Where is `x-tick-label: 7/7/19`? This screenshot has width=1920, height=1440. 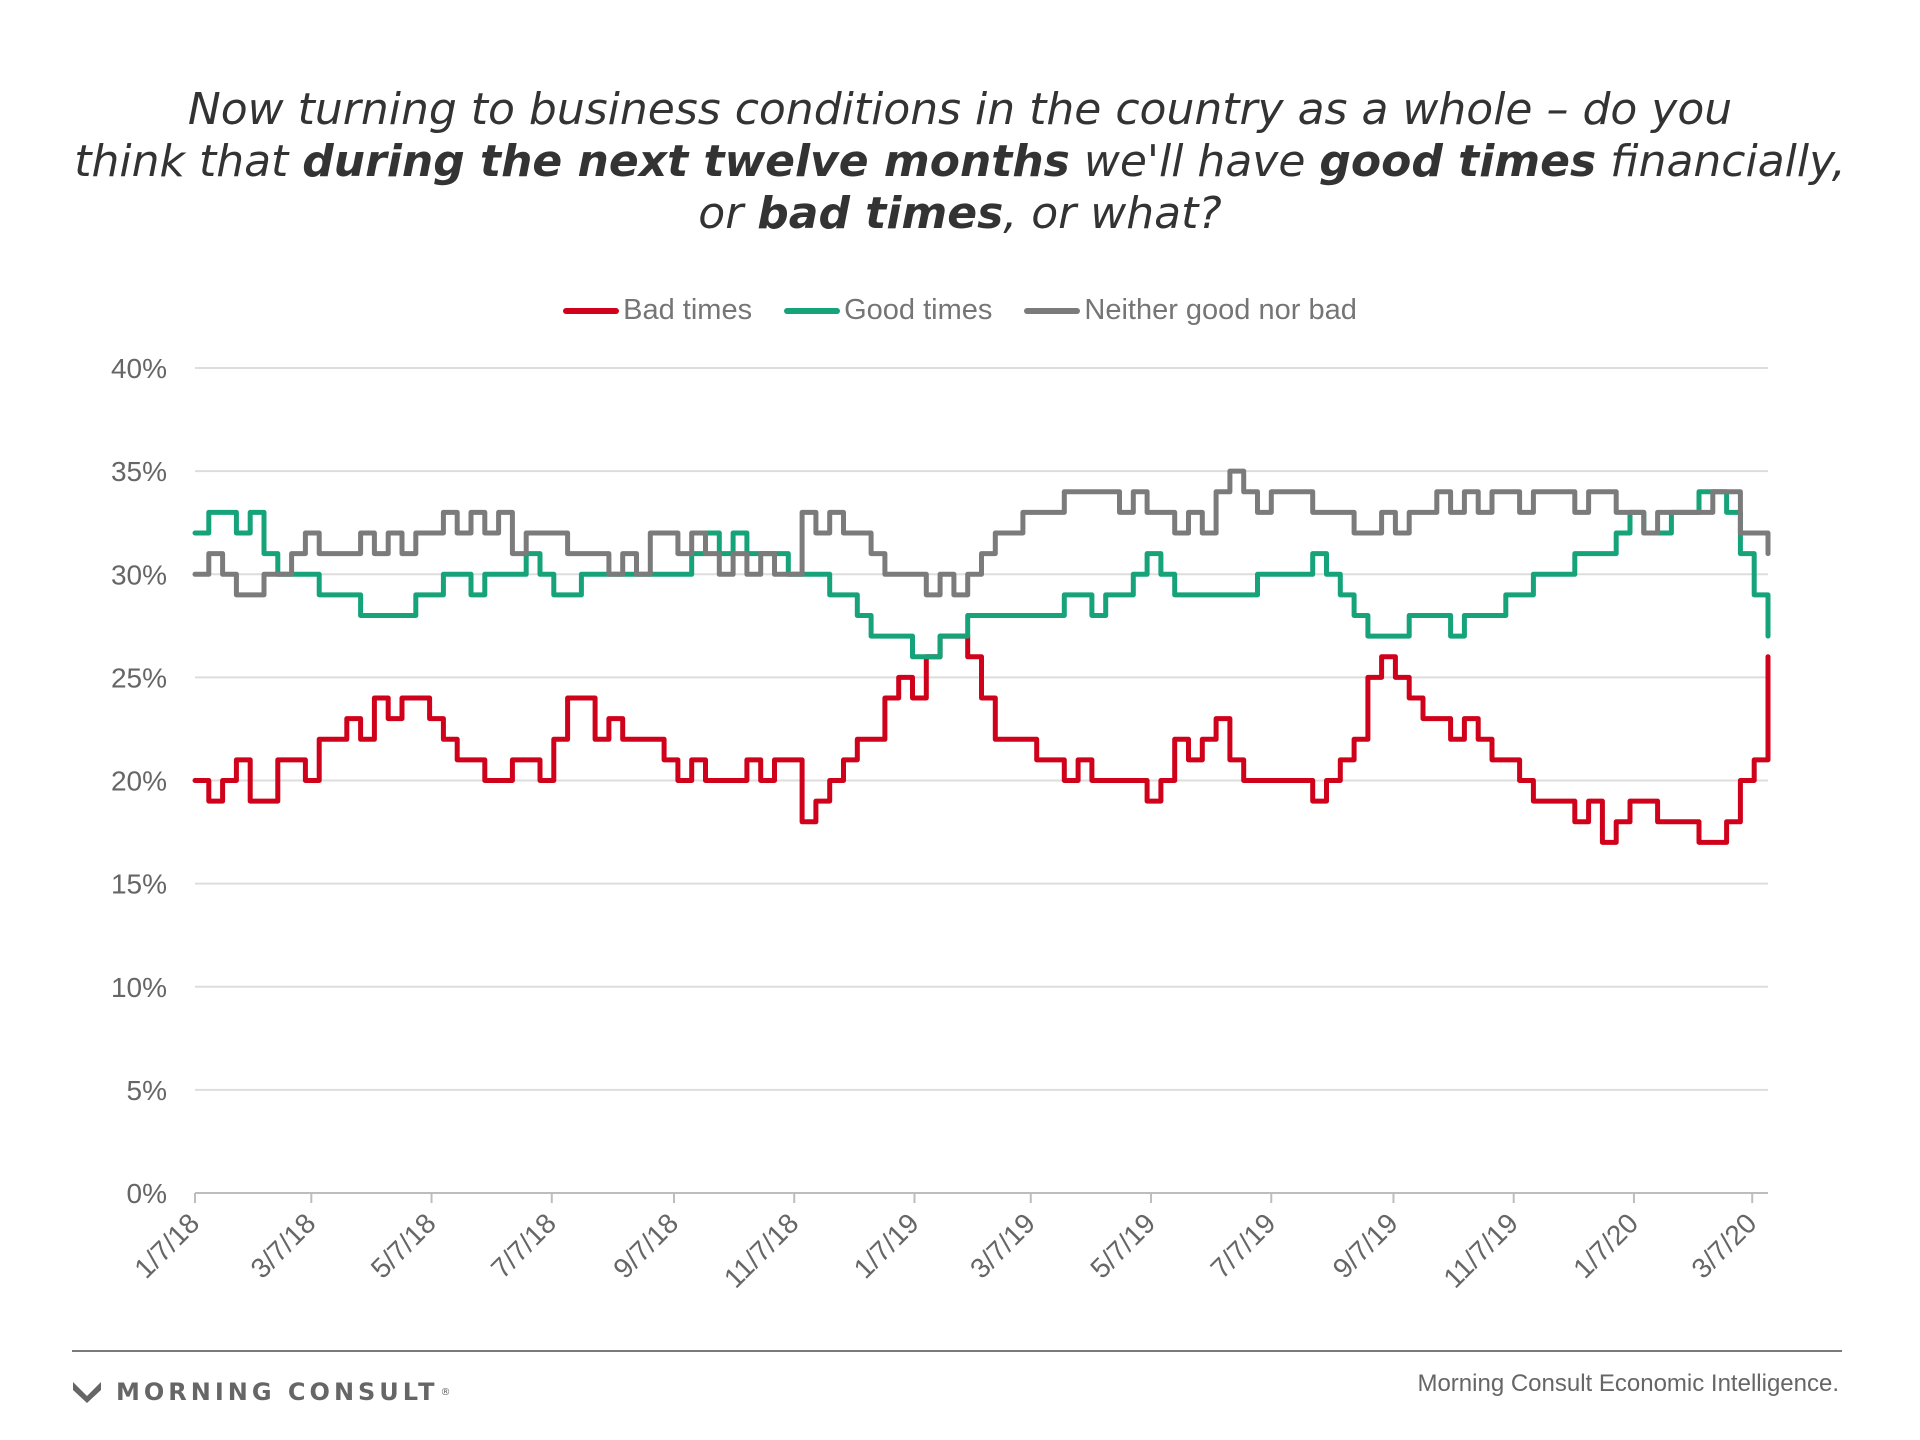 x-tick-label: 7/7/19 is located at coordinates (1243, 1245).